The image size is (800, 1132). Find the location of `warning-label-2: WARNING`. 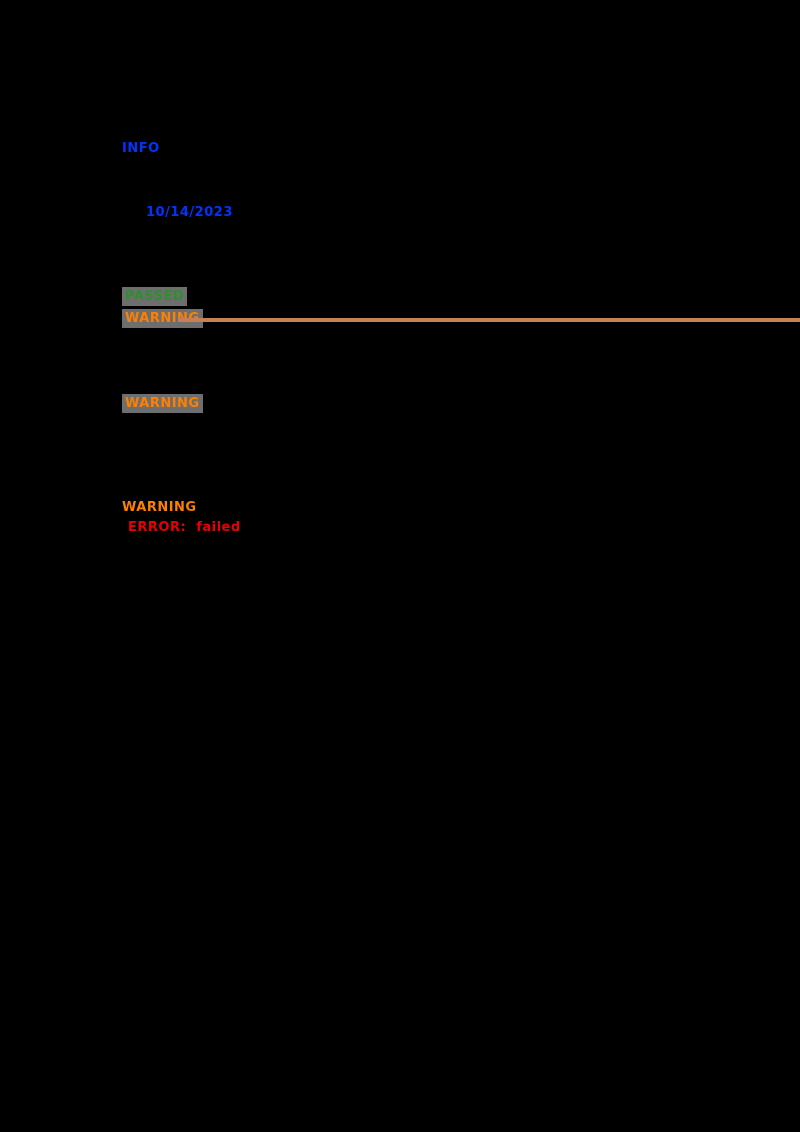

warning-label-2: WARNING is located at coordinates (162, 403).